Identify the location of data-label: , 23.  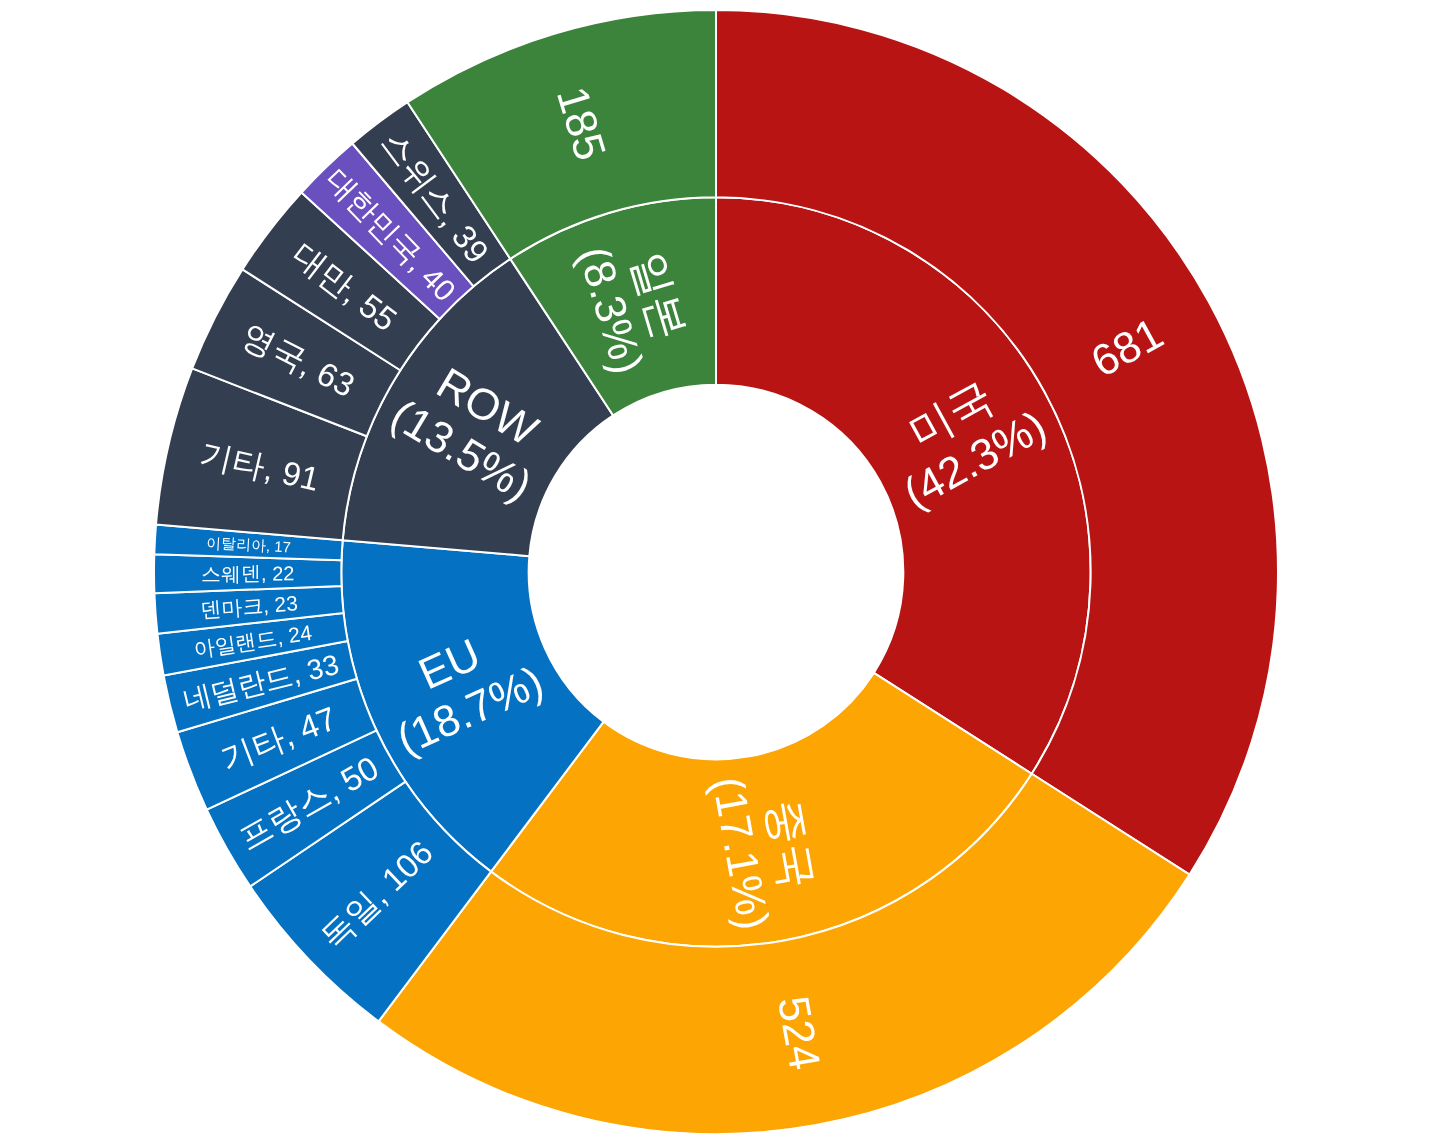
(280, 604).